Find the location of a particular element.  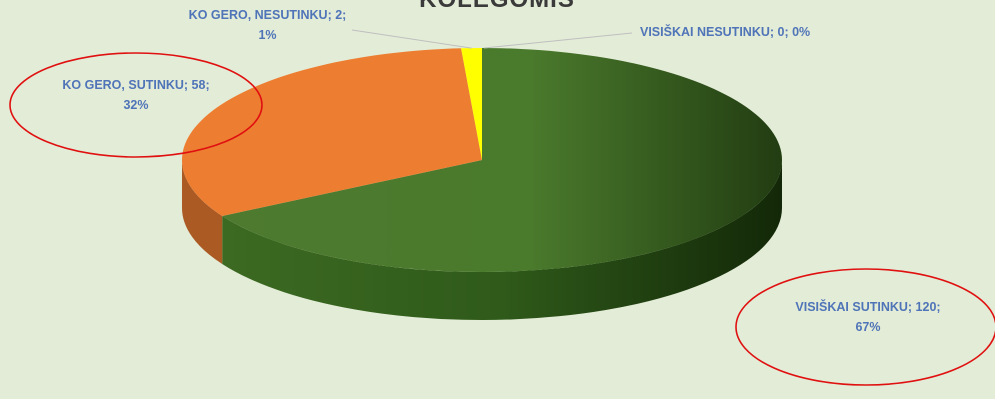

annotation-ellipse-visiskai-sutinku is located at coordinates (865, 327).